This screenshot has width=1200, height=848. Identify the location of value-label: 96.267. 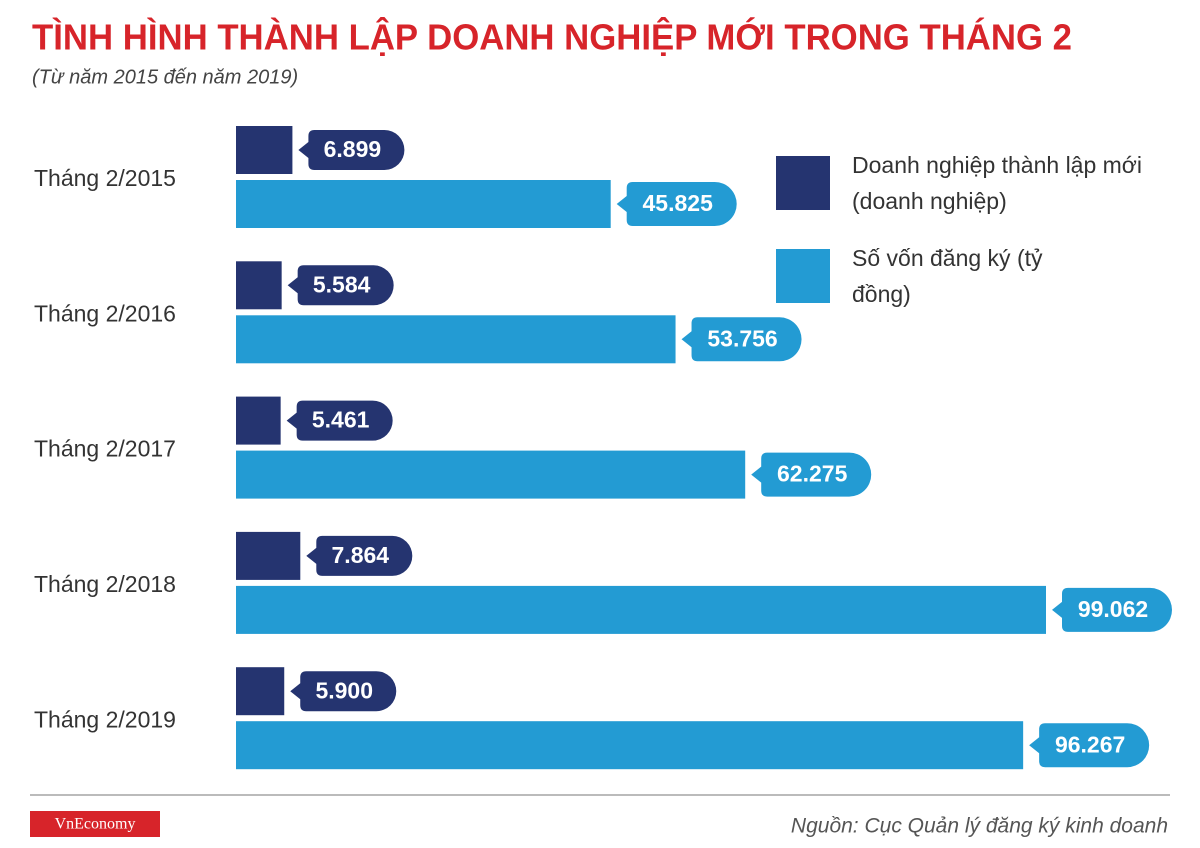
(1090, 744).